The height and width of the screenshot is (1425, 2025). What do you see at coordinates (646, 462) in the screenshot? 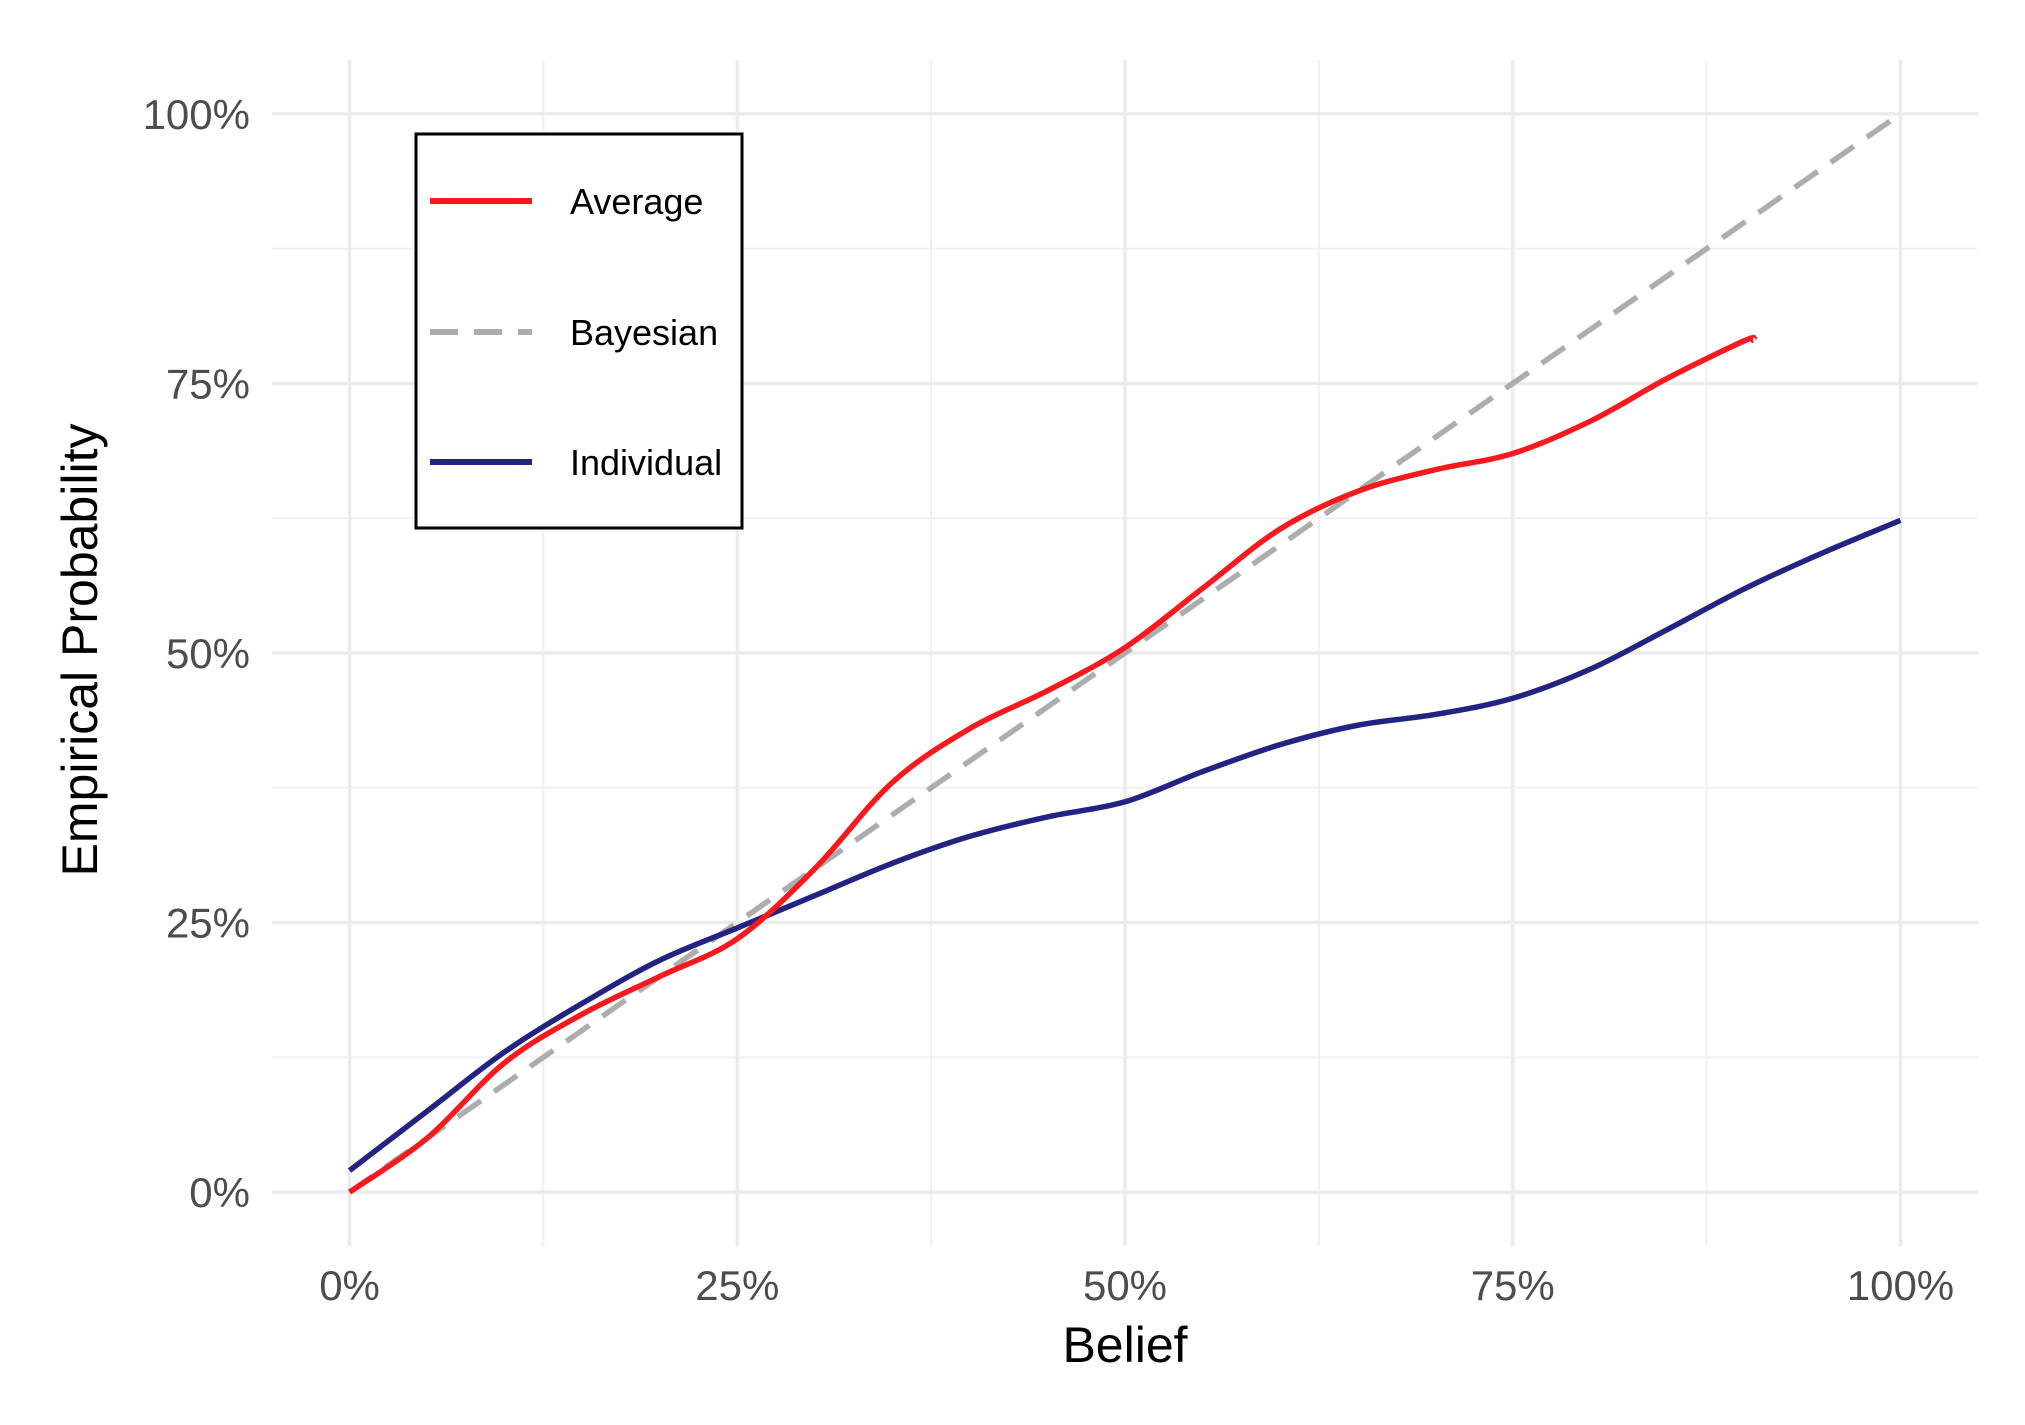
I see `legend-label-individual: Individual` at bounding box center [646, 462].